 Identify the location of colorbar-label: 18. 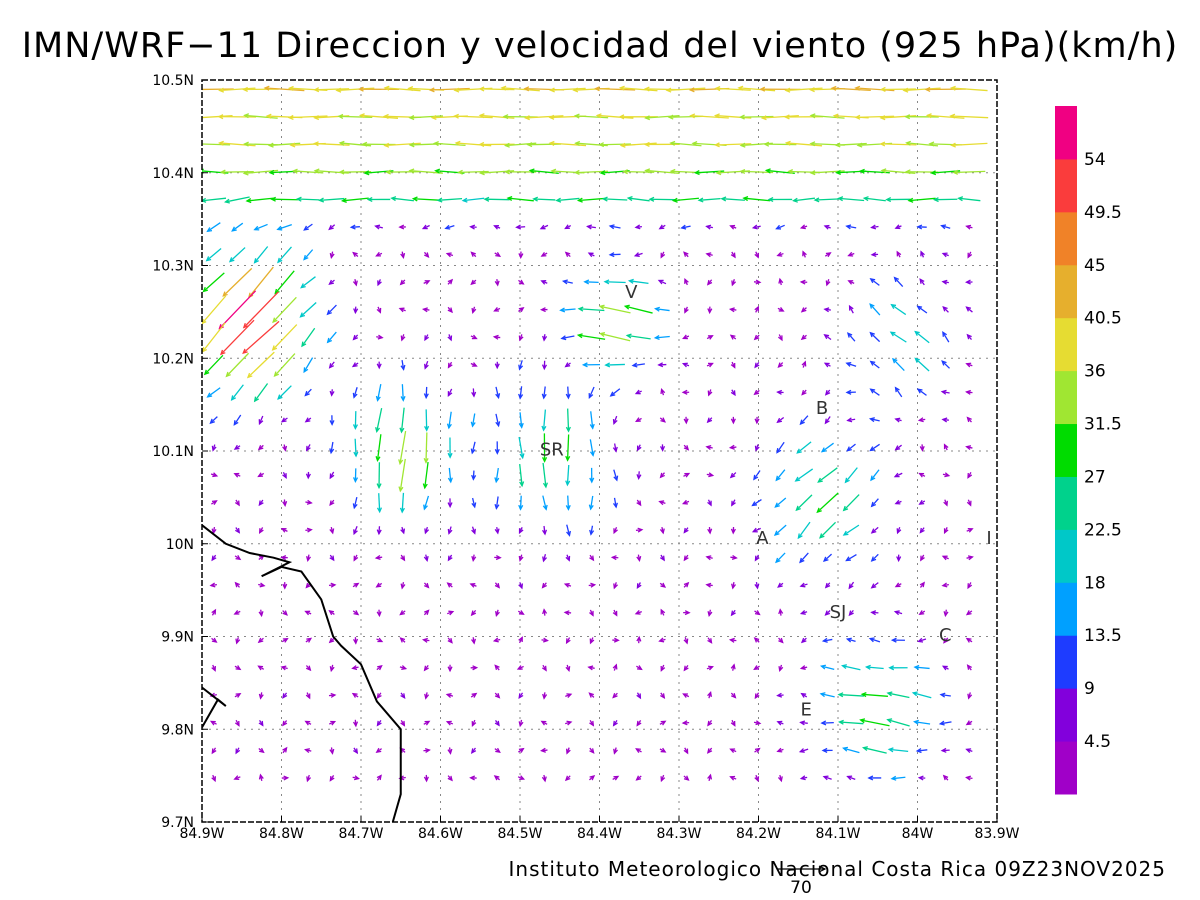
(1095, 583).